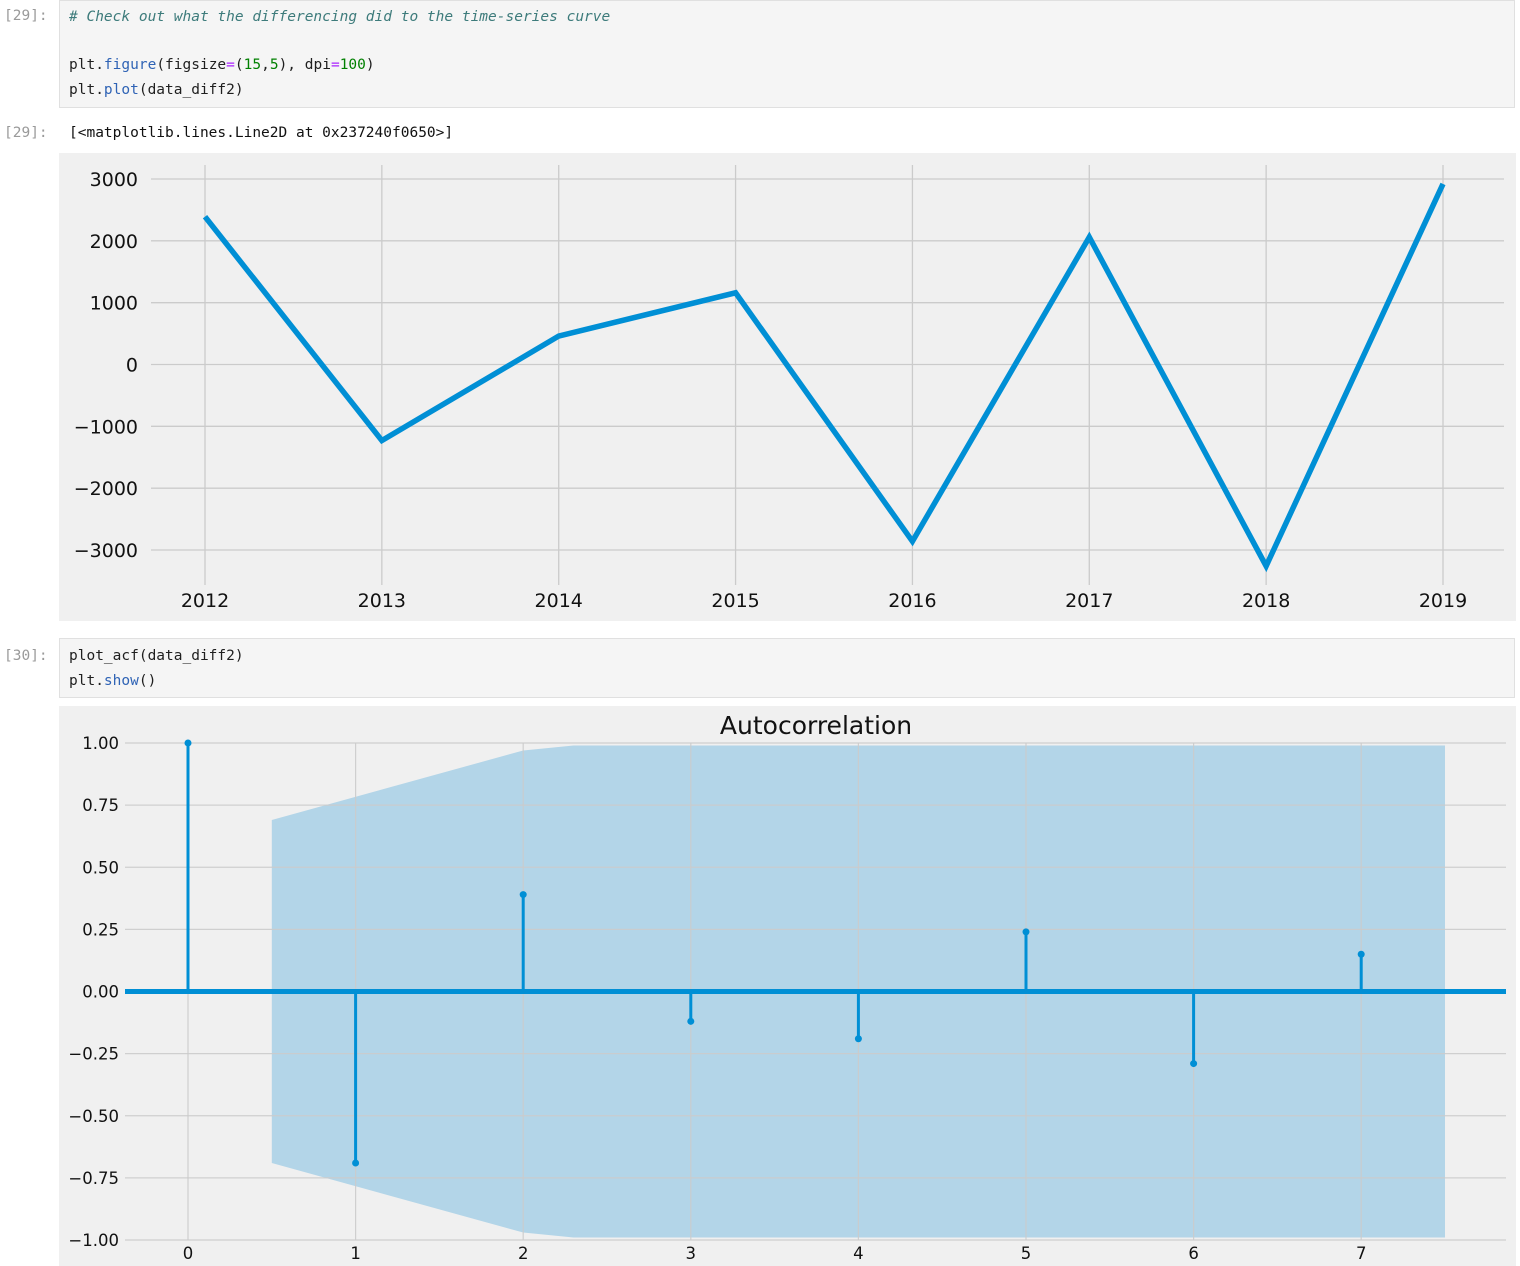 The image size is (1520, 1266). I want to click on y-tick-label: 1000, so click(114, 304).